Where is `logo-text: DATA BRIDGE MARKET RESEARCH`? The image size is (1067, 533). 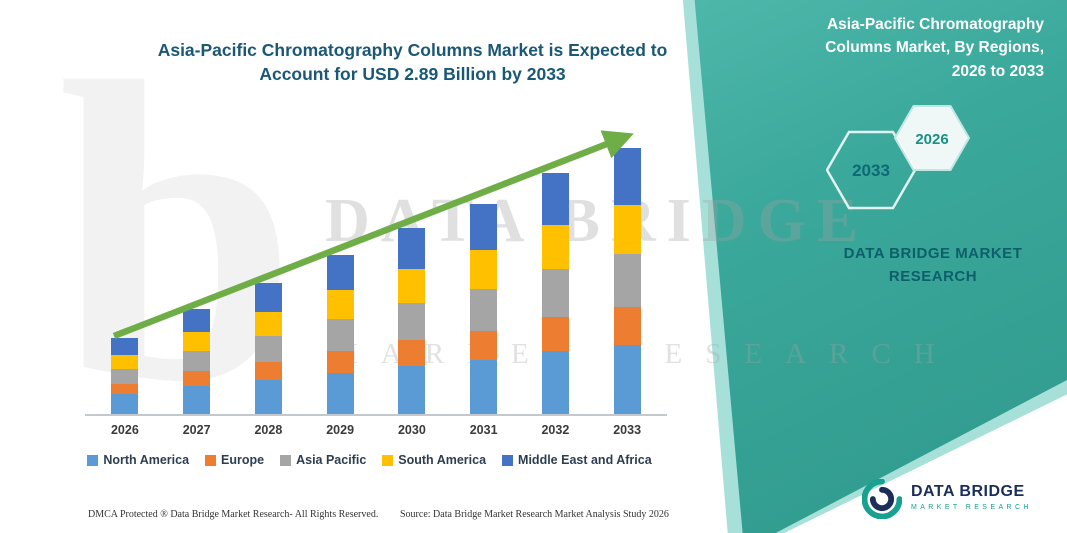 logo-text: DATA BRIDGE MARKET RESEARCH is located at coordinates (971, 497).